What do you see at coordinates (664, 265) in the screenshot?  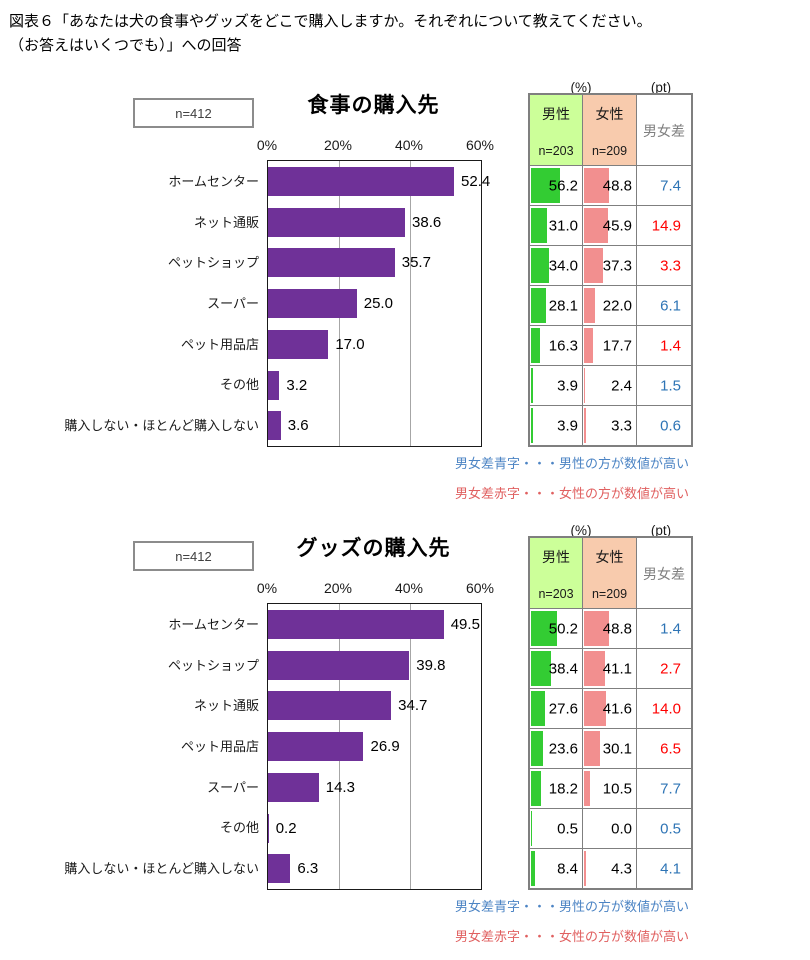 I see `gender-diff-cell: 3.3` at bounding box center [664, 265].